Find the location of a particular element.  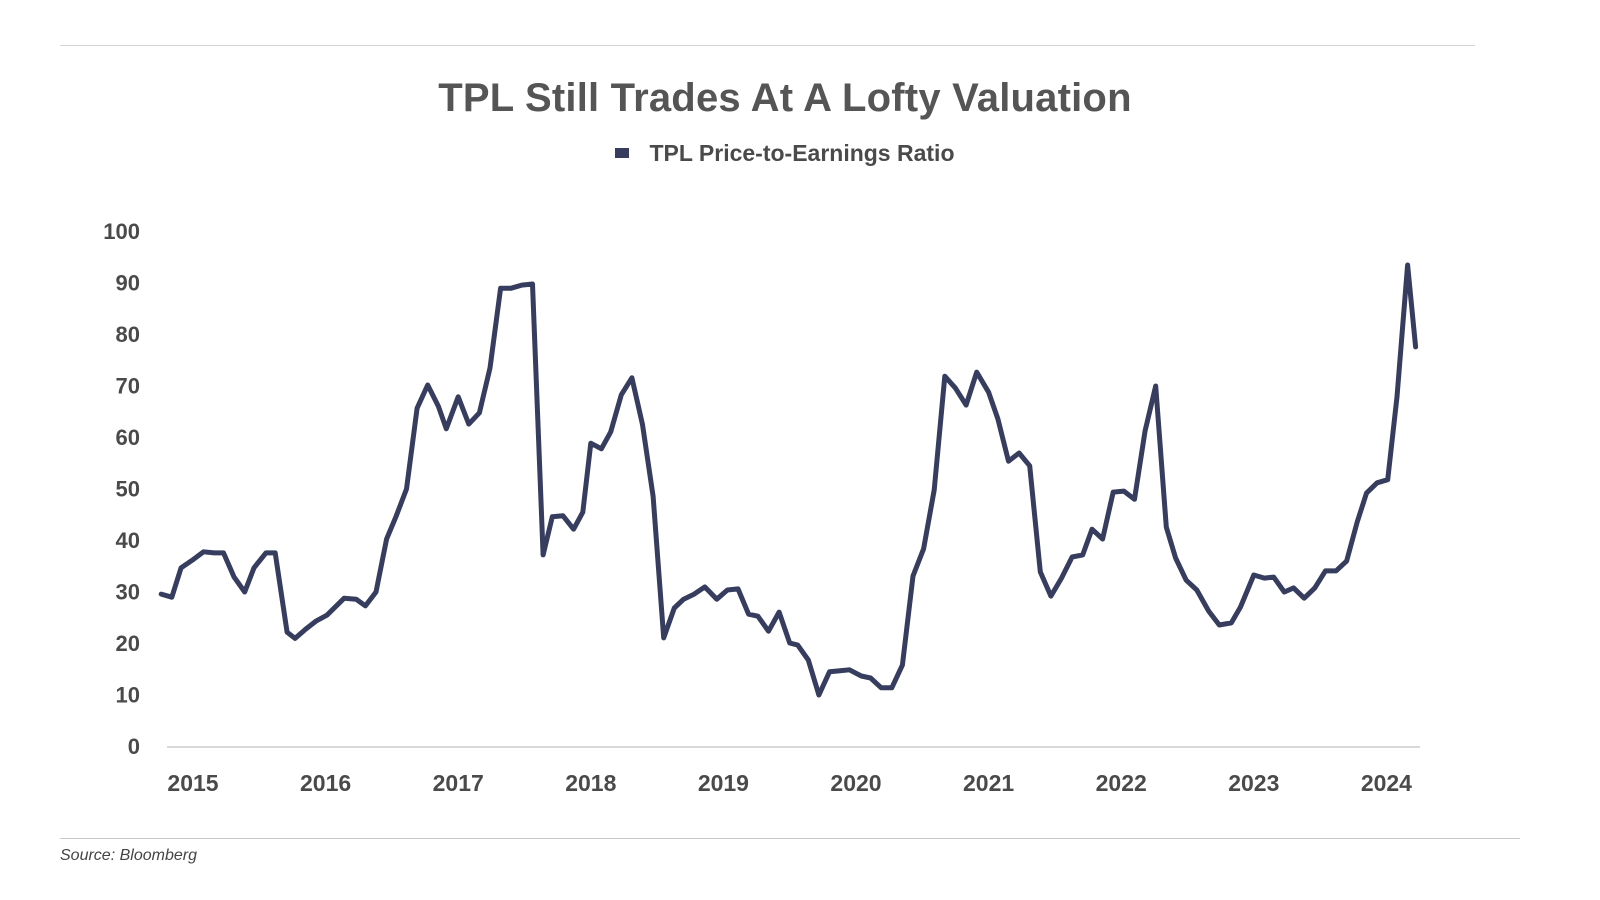

y-tick-label: 50 is located at coordinates (128, 489).